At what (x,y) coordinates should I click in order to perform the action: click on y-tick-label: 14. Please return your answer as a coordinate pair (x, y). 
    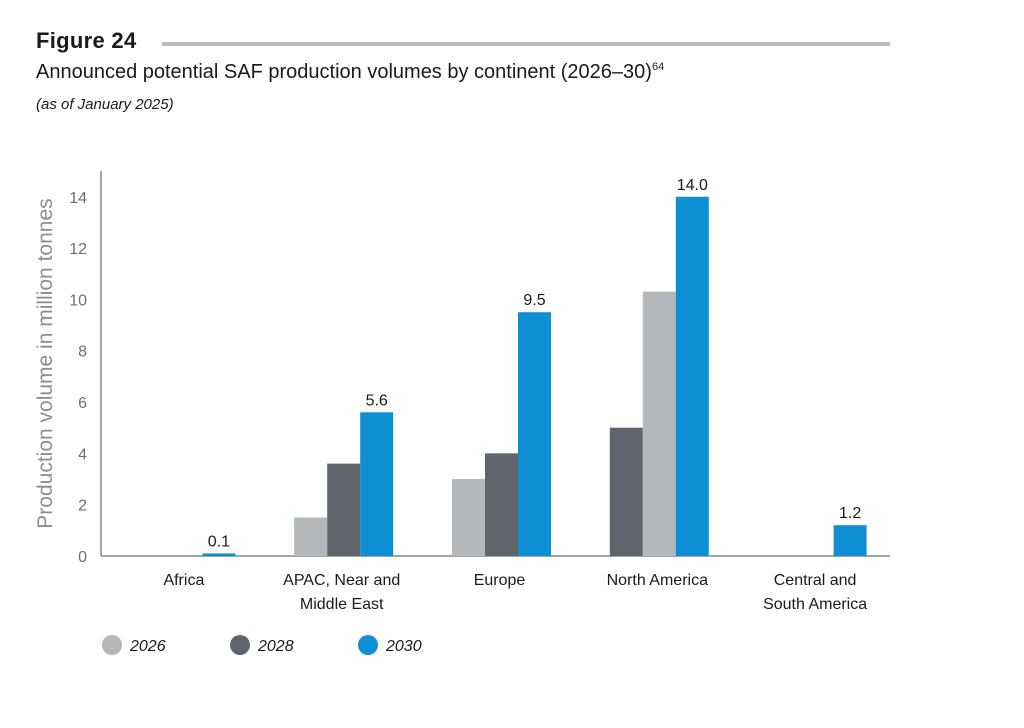
    Looking at the image, I should click on (78, 198).